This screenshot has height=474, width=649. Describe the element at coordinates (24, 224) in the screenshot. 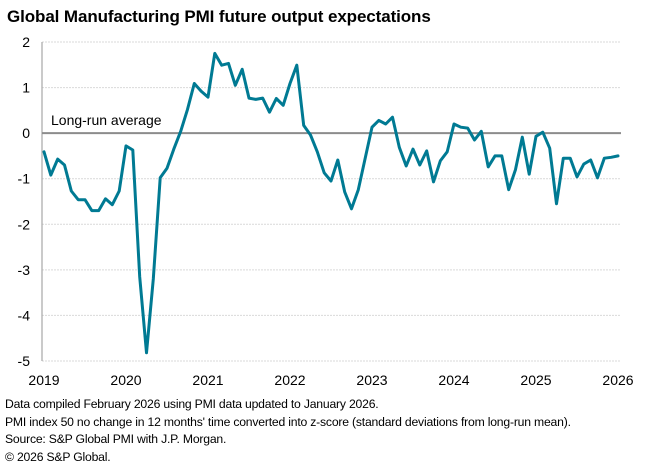

I see `y-tick-label: -2` at that location.